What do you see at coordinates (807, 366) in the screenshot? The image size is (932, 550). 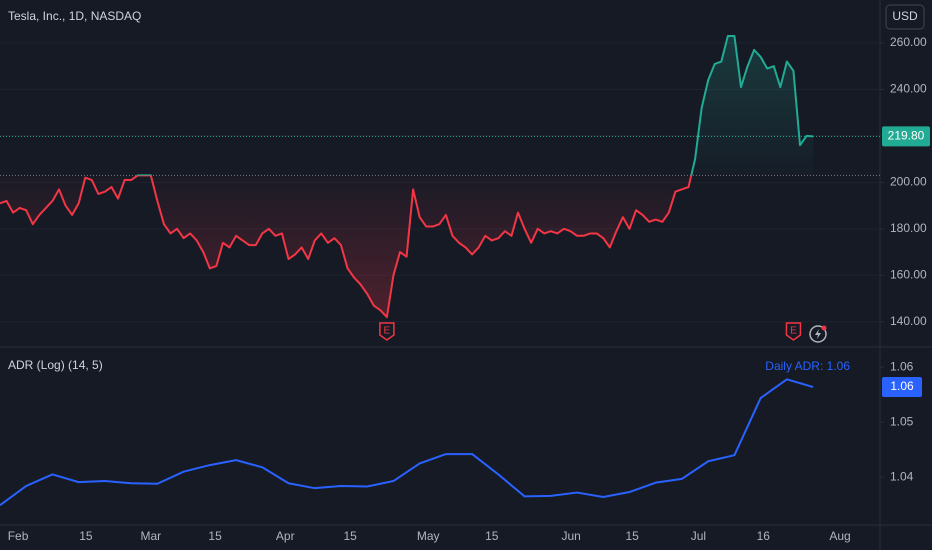 I see `adr-status: Daily ADR: 1.06` at bounding box center [807, 366].